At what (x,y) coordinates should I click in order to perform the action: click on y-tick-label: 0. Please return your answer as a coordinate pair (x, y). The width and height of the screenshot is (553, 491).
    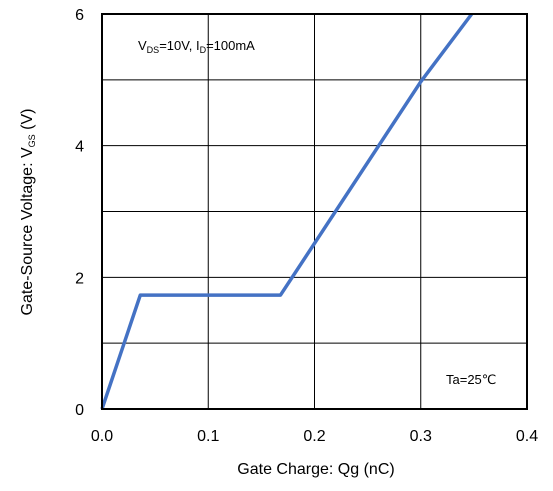
    Looking at the image, I should click on (79, 410).